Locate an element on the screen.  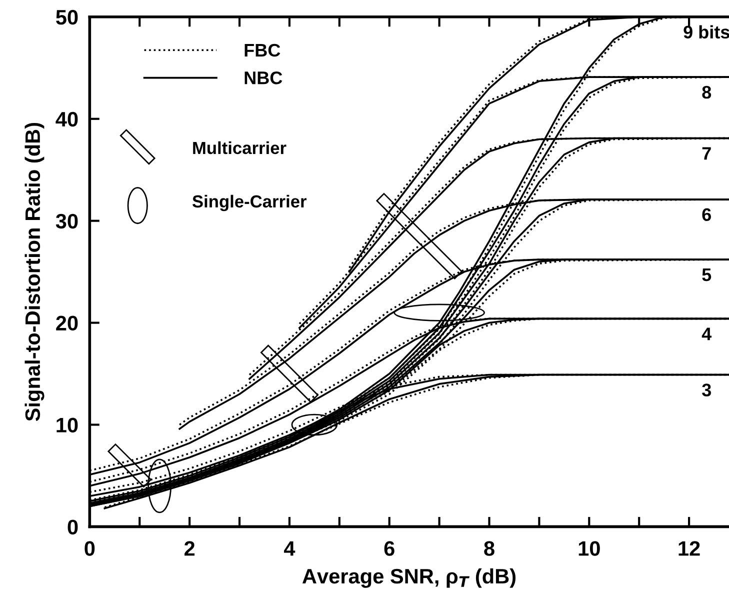
annotation: 5 is located at coordinates (707, 275).